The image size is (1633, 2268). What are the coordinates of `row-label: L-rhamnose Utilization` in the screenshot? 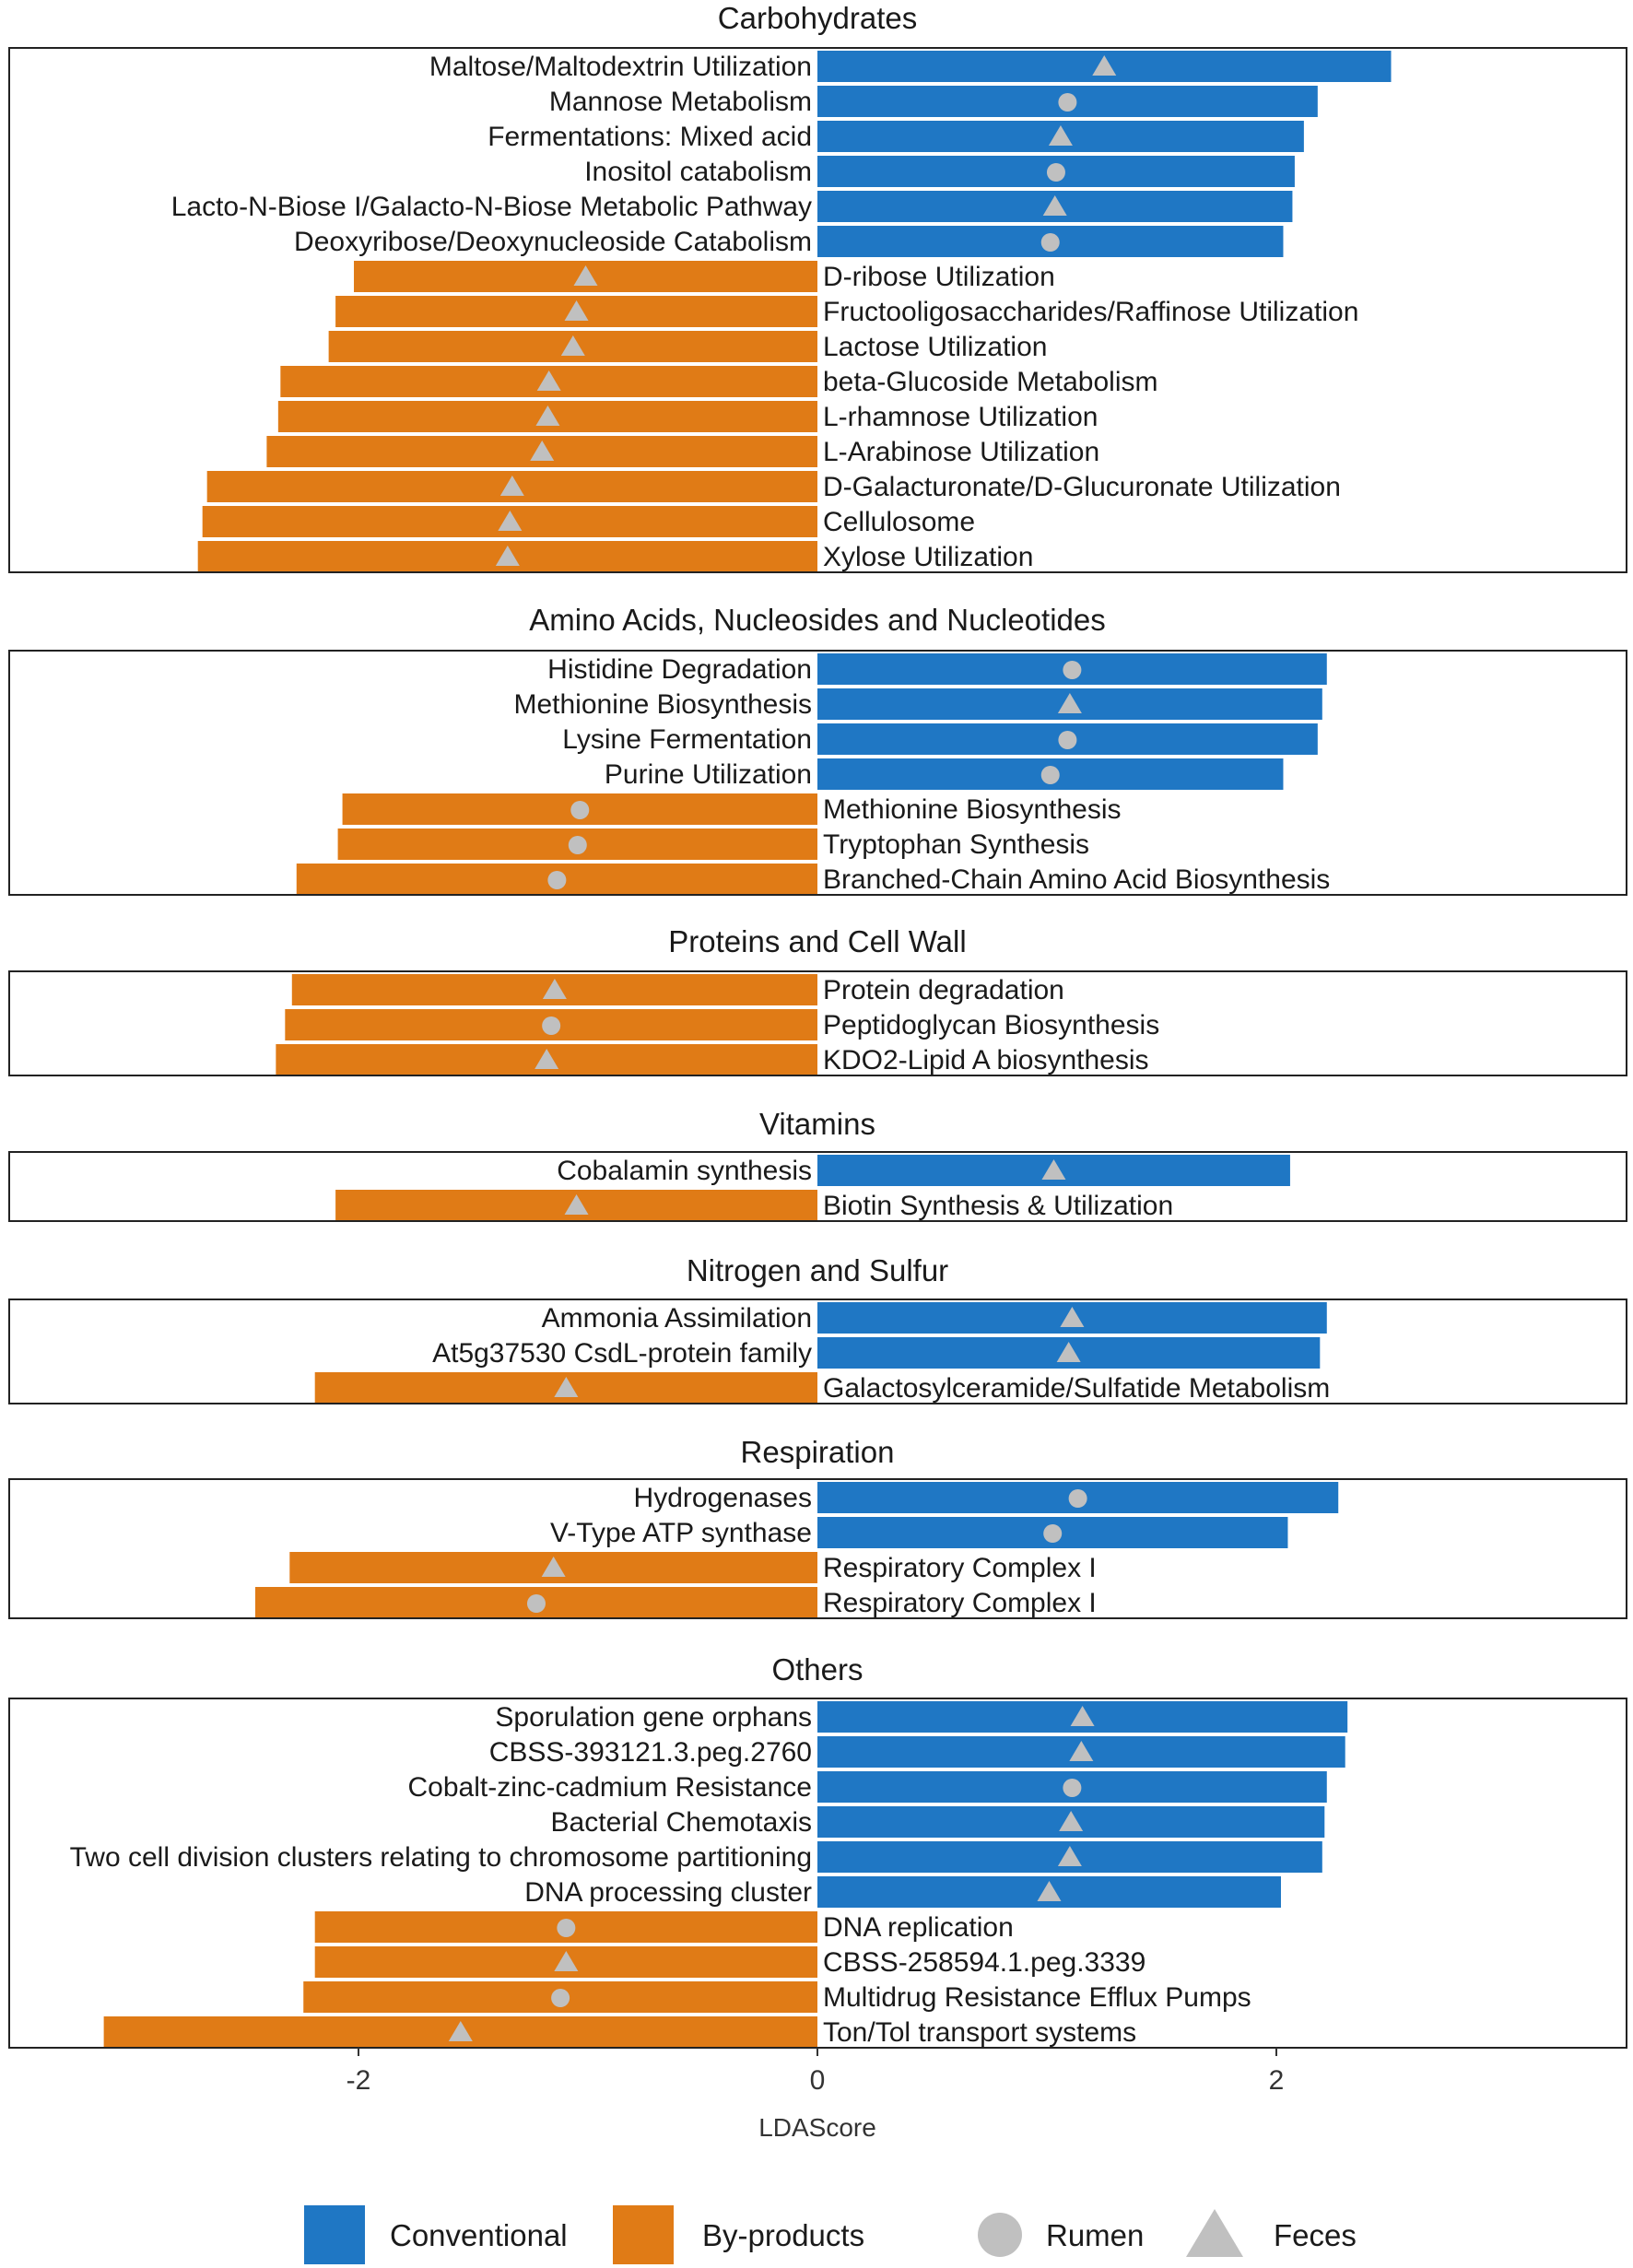 It's located at (960, 417).